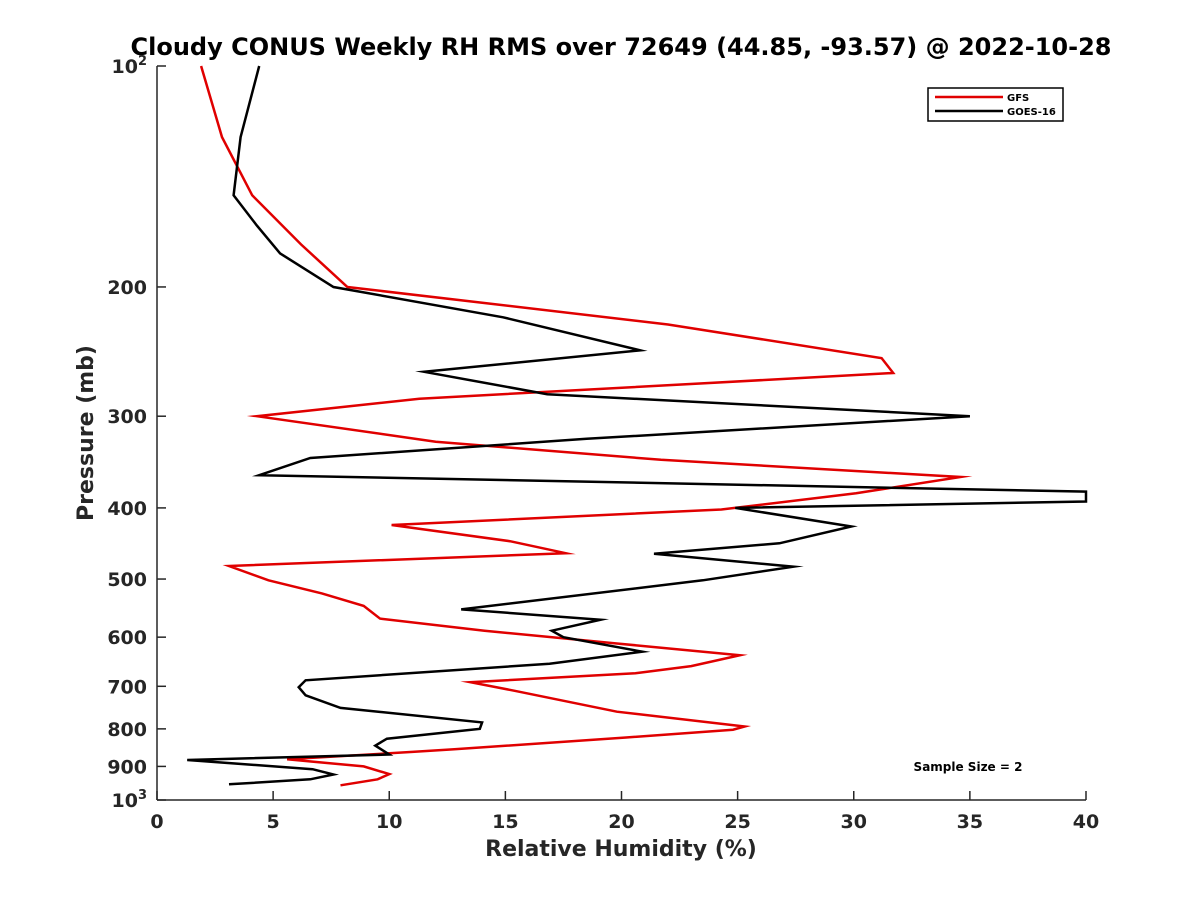  What do you see at coordinates (127, 767) in the screenshot?
I see `y-tick-label: 900` at bounding box center [127, 767].